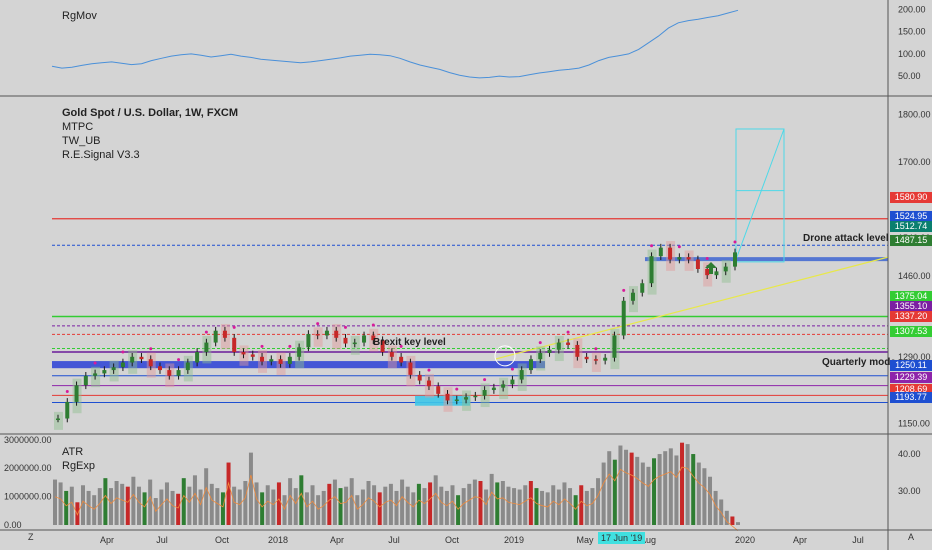 The height and width of the screenshot is (550, 932). Describe the element at coordinates (711, 268) in the screenshot. I see `buy-arrow-icon` at that location.